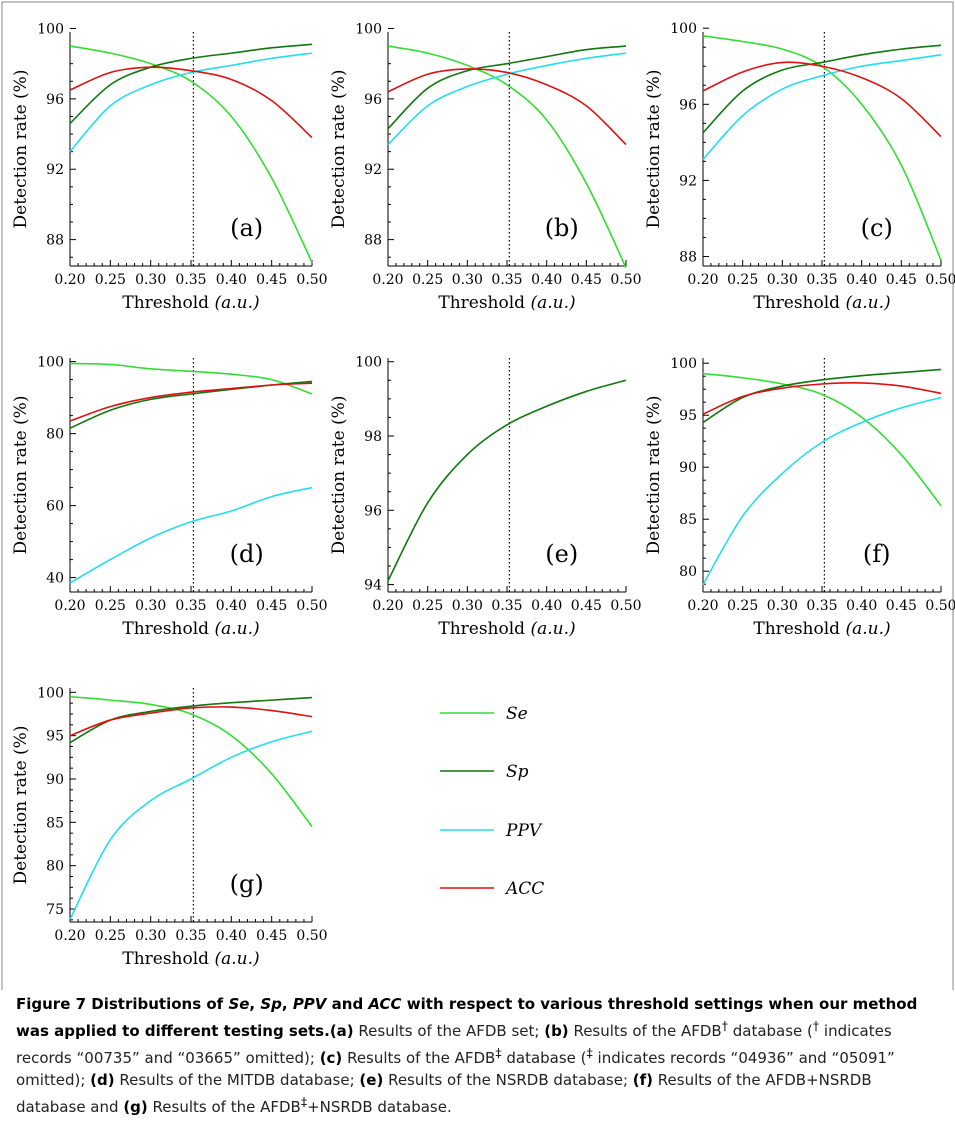 This screenshot has width=955, height=1122. What do you see at coordinates (347, 1004) in the screenshot?
I see `caption-and: and` at bounding box center [347, 1004].